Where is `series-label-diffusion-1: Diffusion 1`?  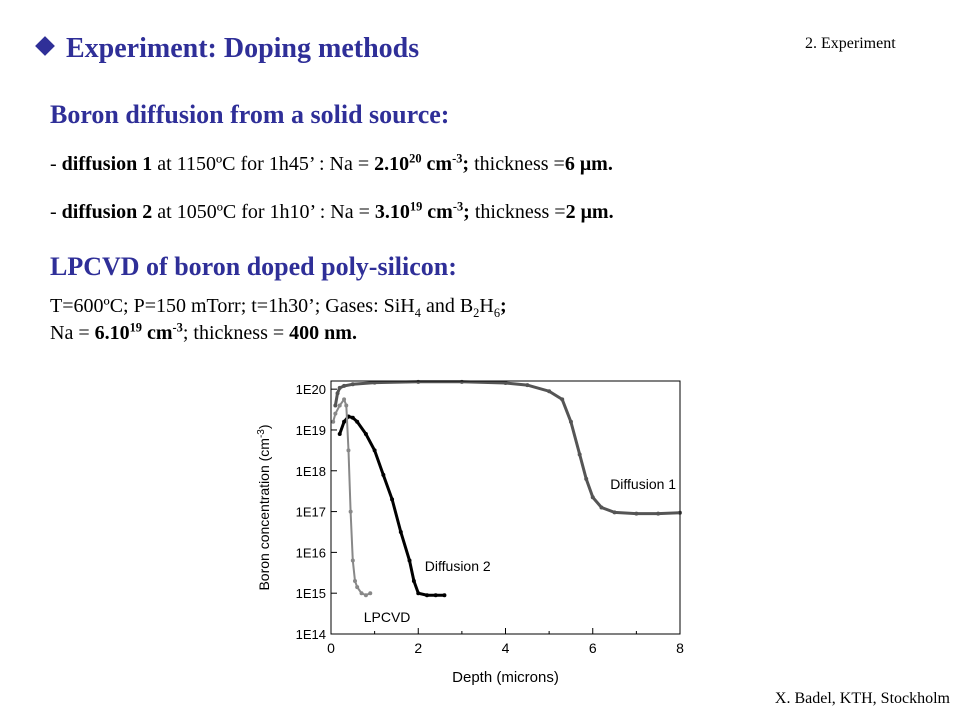 series-label-diffusion-1: Diffusion 1 is located at coordinates (643, 484).